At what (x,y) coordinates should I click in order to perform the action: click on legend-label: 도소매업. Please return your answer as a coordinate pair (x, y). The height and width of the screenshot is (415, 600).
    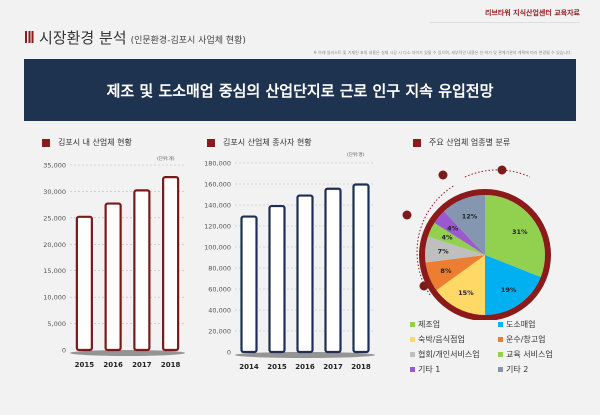
    Looking at the image, I should click on (521, 324).